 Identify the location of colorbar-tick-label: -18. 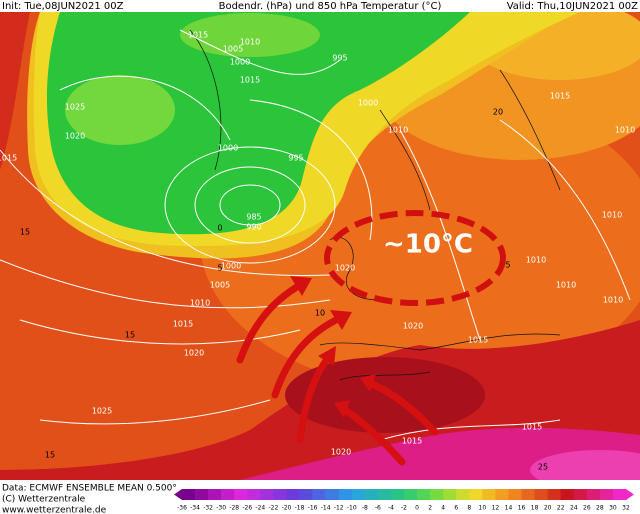
(300, 508).